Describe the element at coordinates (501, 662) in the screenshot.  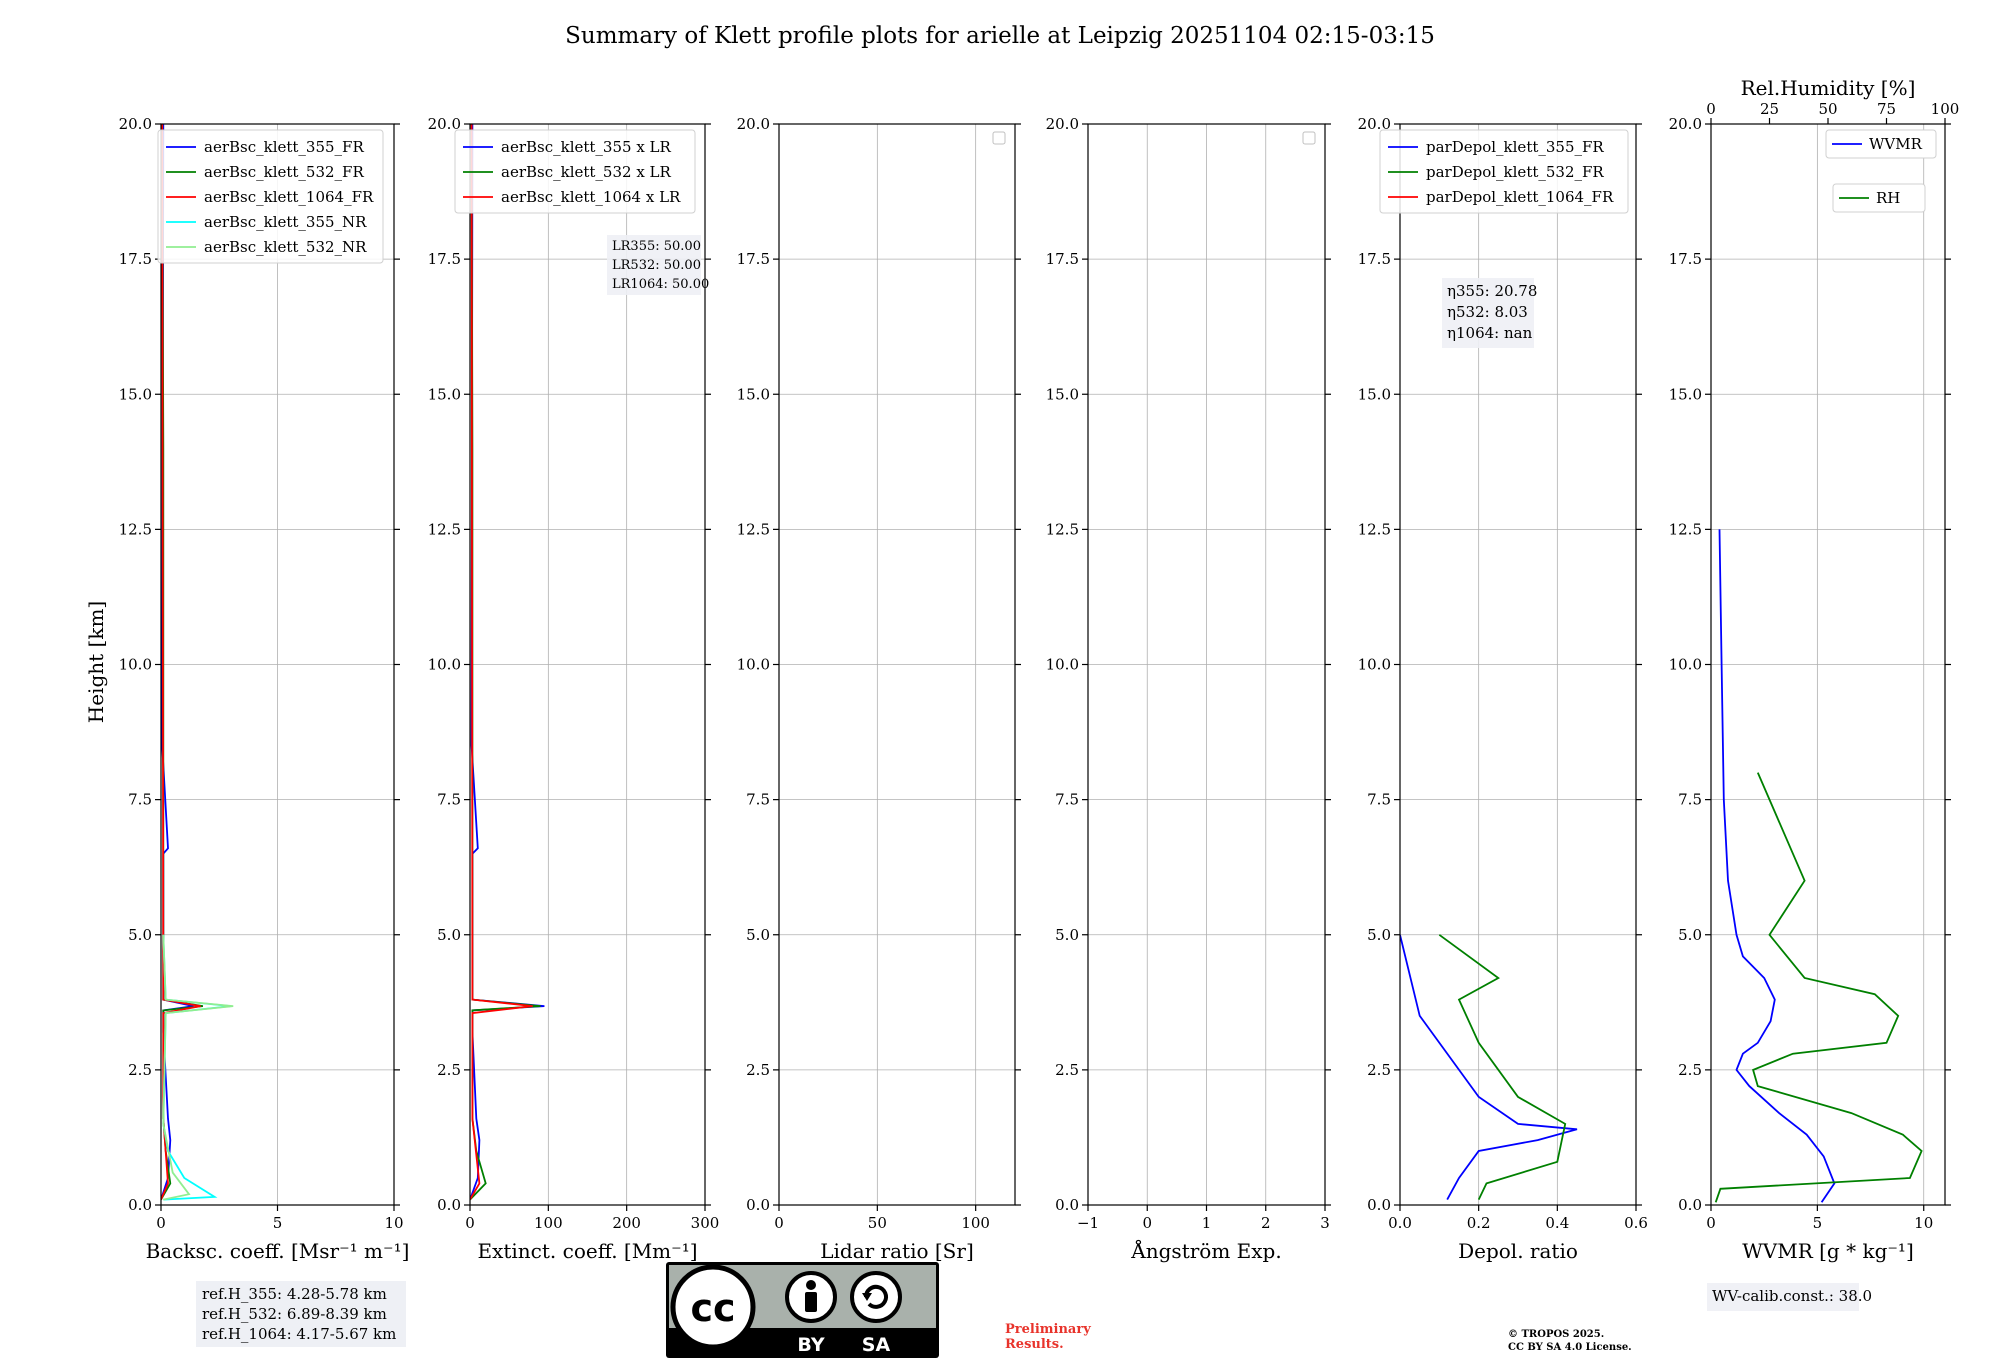
I see `series-line-aerBsc_klett_1064 x LR` at that location.